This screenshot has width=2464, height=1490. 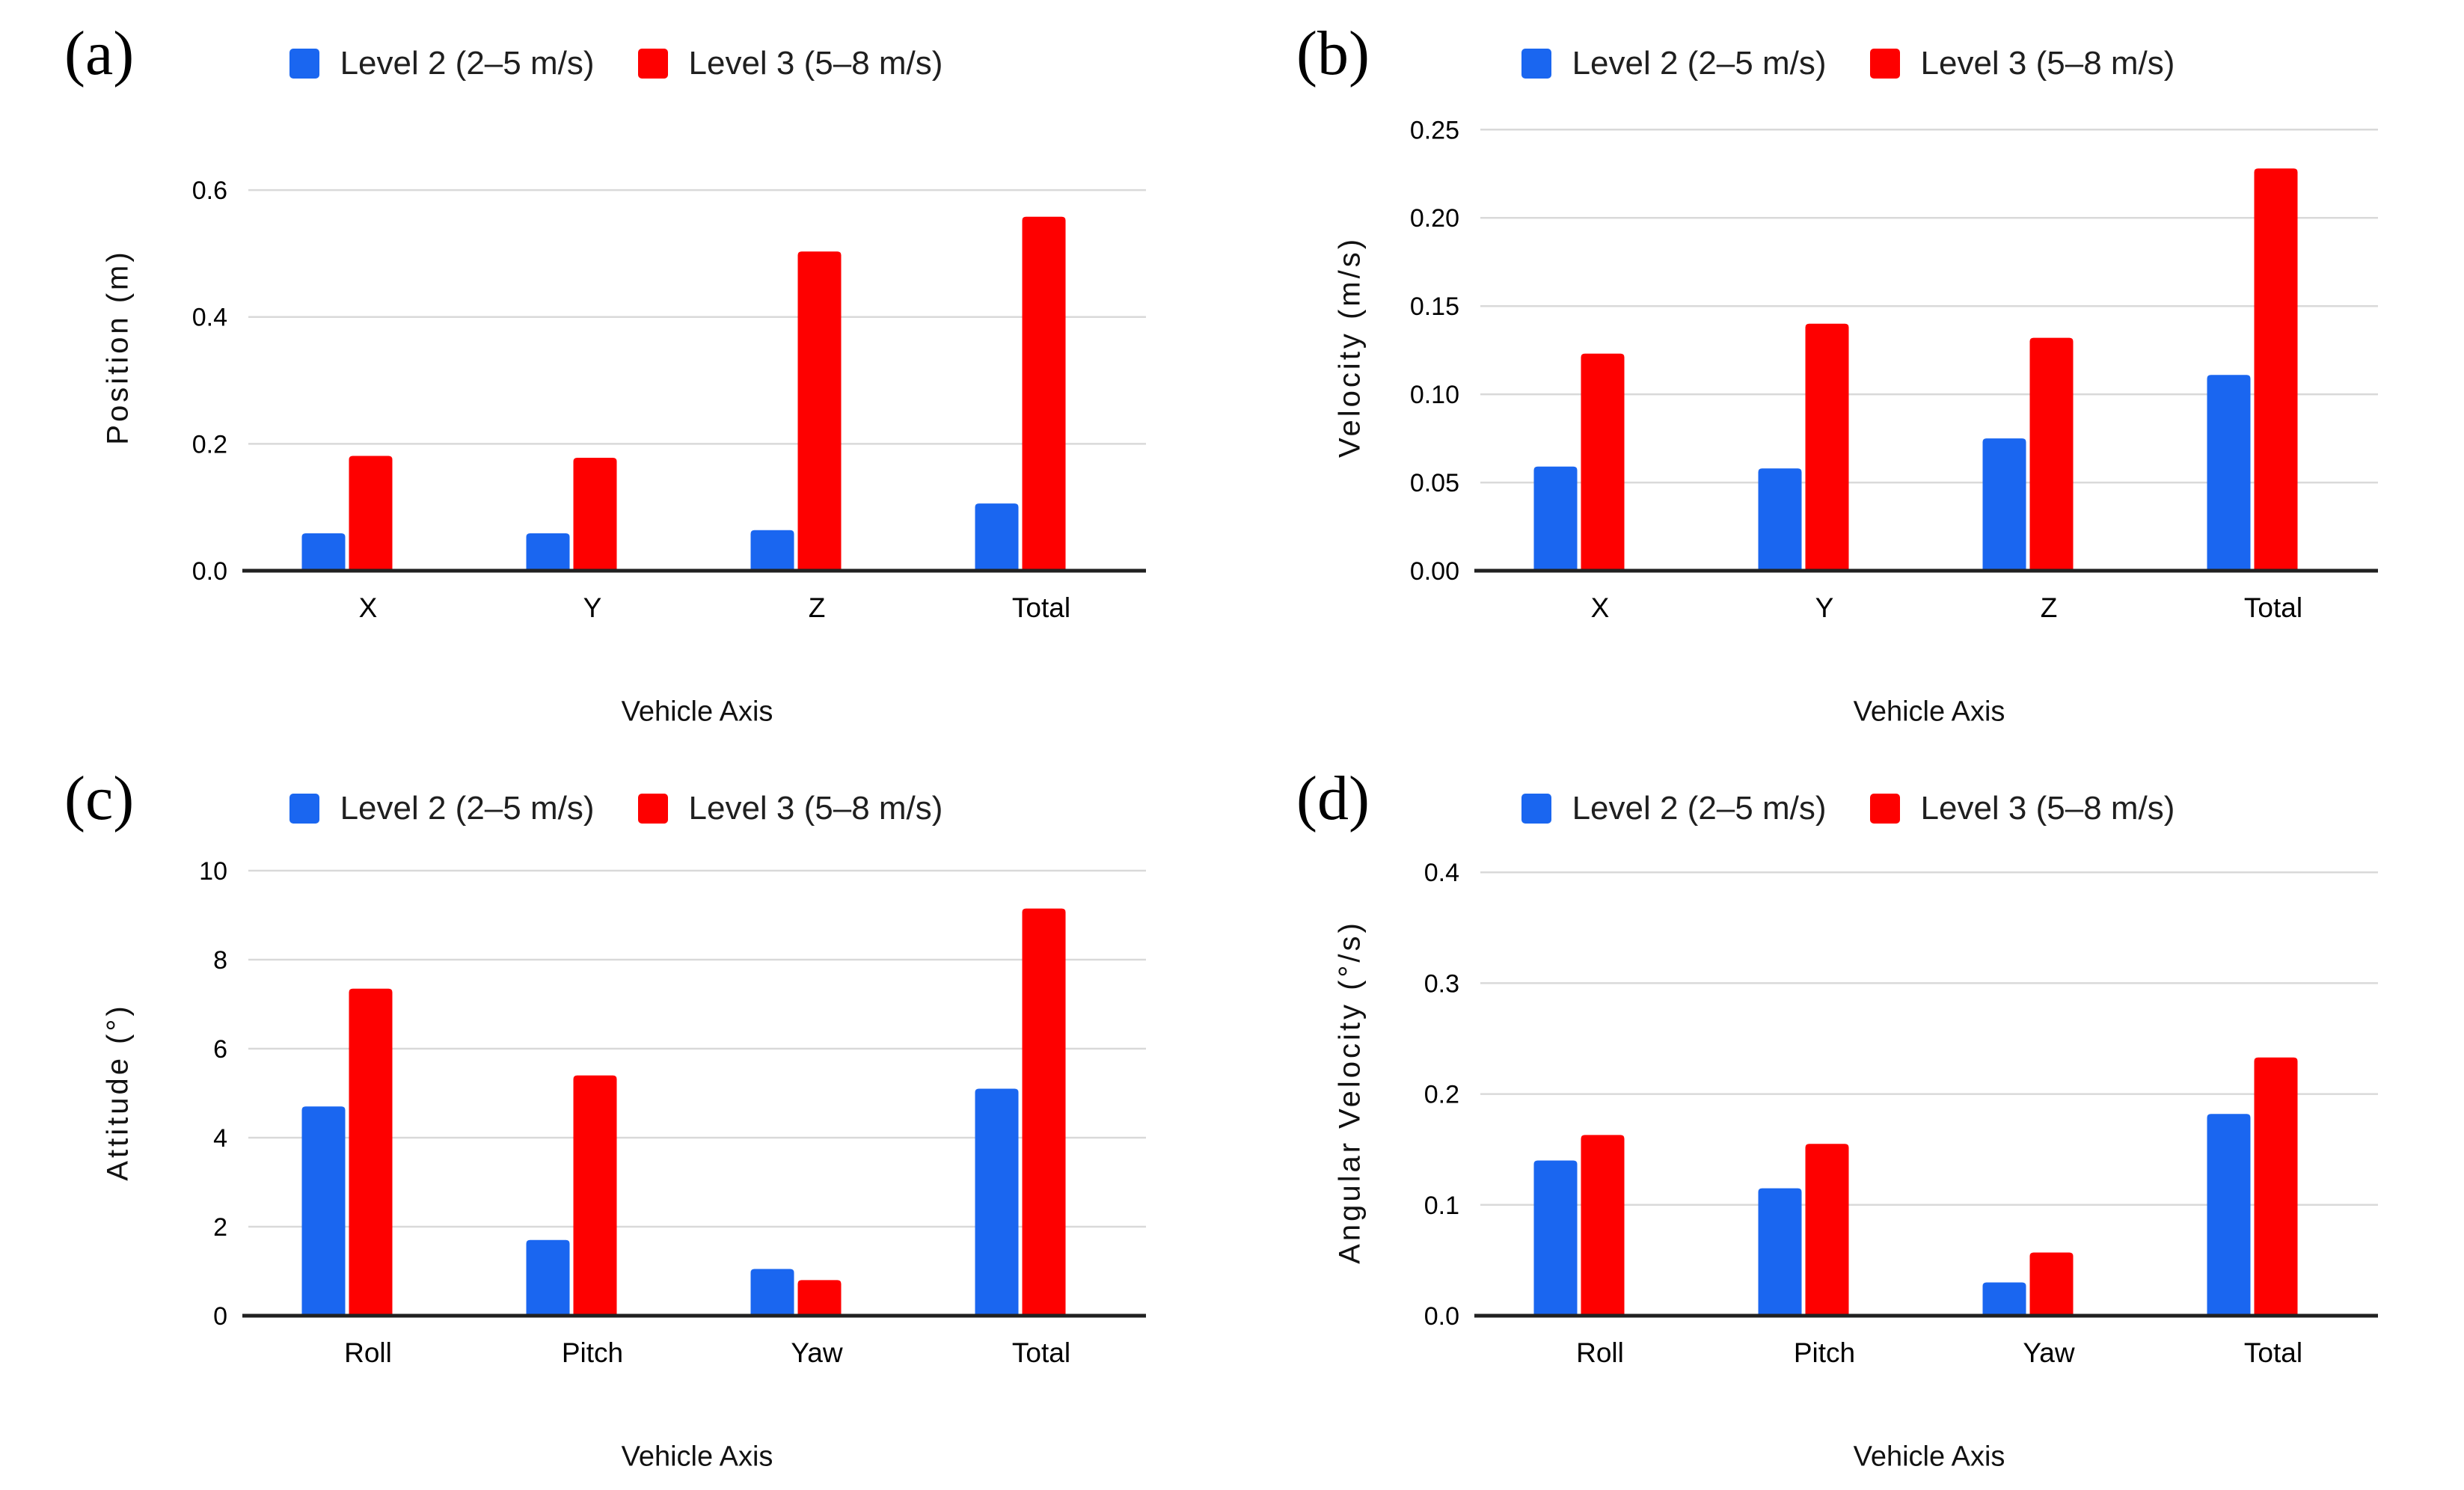 I want to click on y-tick-label: 2, so click(x=220, y=1227).